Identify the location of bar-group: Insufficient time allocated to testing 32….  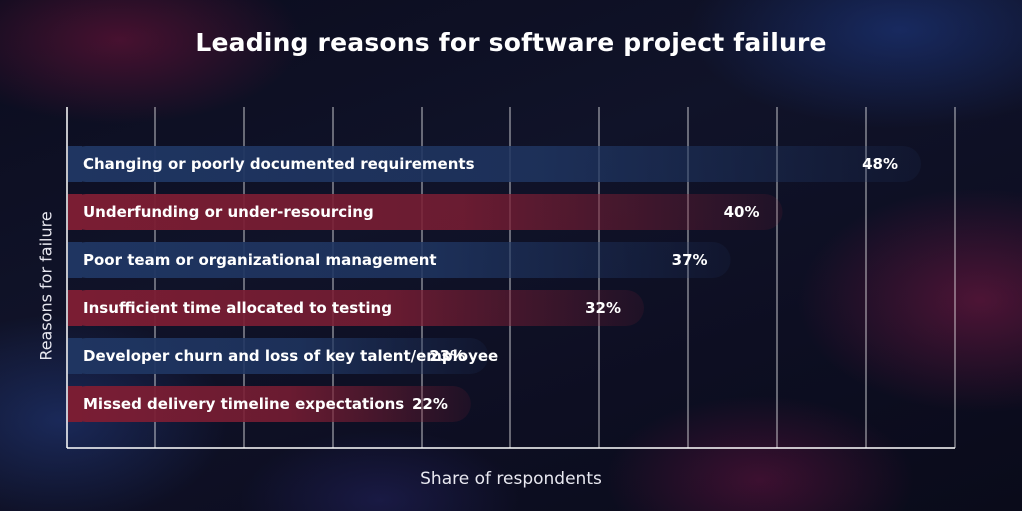
(356, 308).